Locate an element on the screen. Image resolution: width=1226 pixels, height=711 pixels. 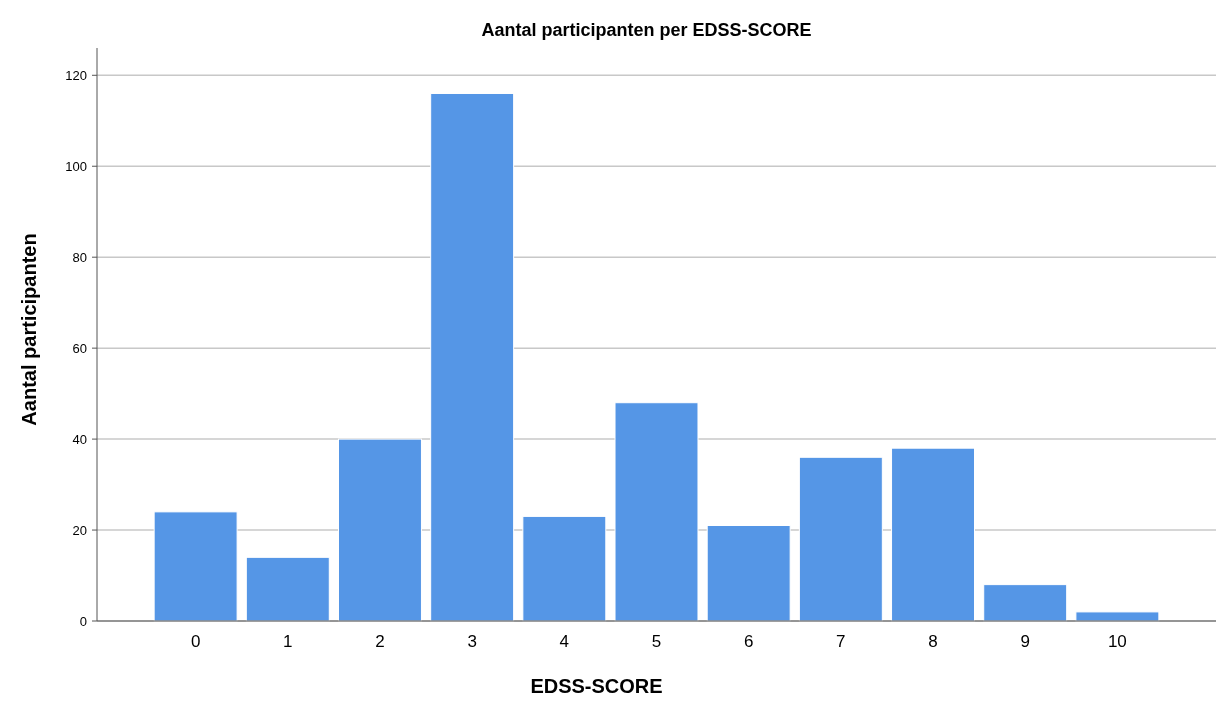
y-tick-label: 120 is located at coordinates (76, 75).